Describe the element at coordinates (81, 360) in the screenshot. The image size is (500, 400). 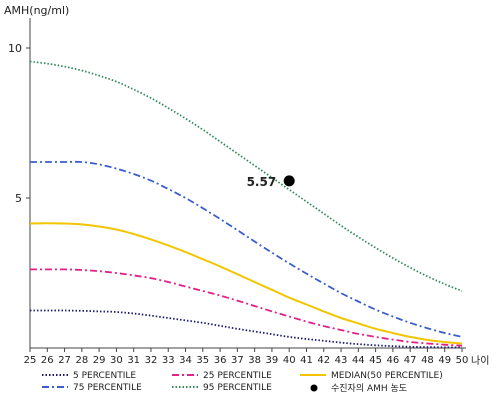
I see `x-tick-label: 28` at that location.